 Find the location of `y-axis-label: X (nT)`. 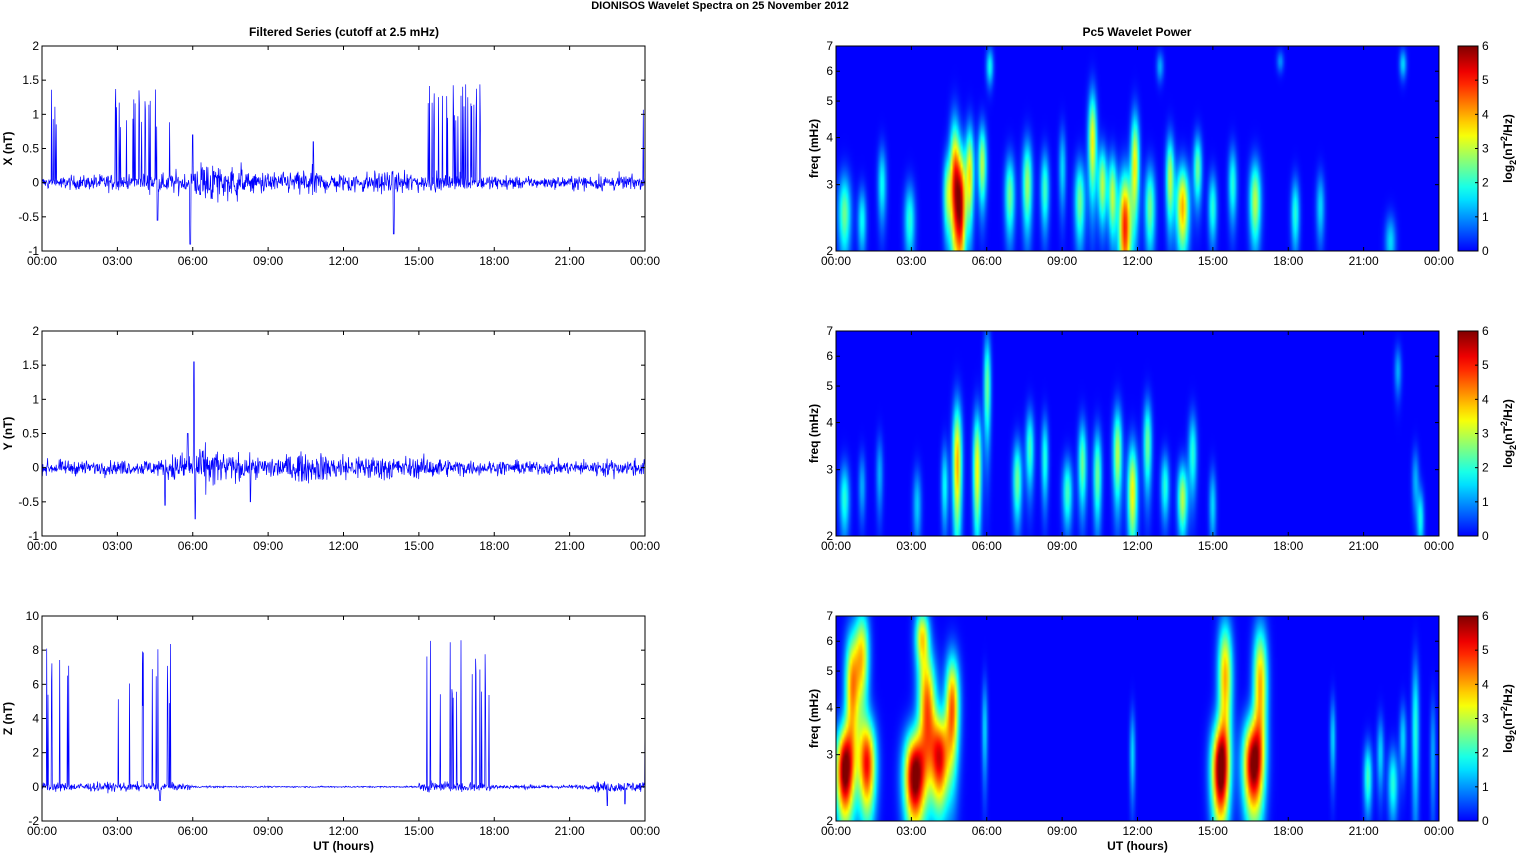

y-axis-label: X (nT) is located at coordinates (8, 149).